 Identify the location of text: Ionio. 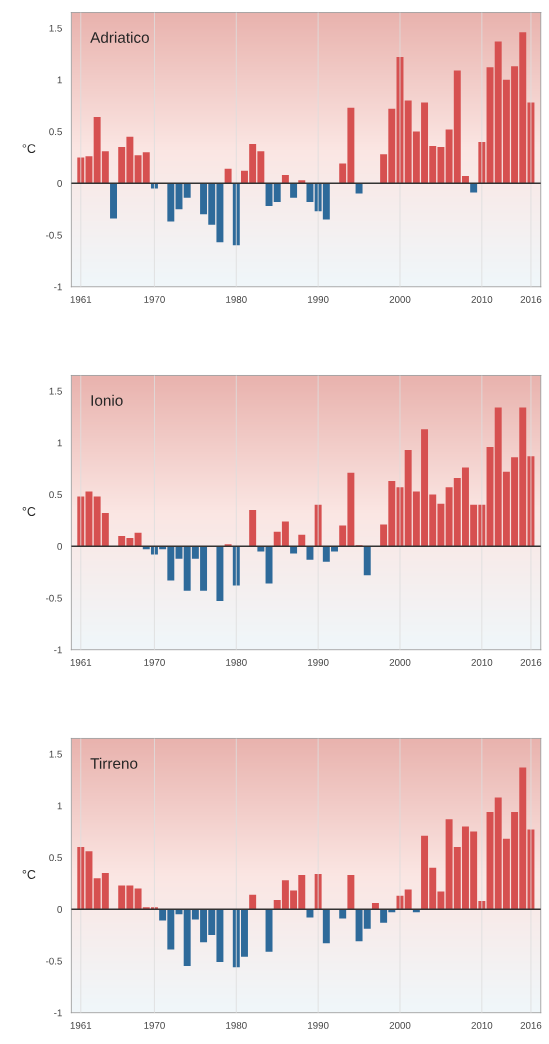
(107, 400).